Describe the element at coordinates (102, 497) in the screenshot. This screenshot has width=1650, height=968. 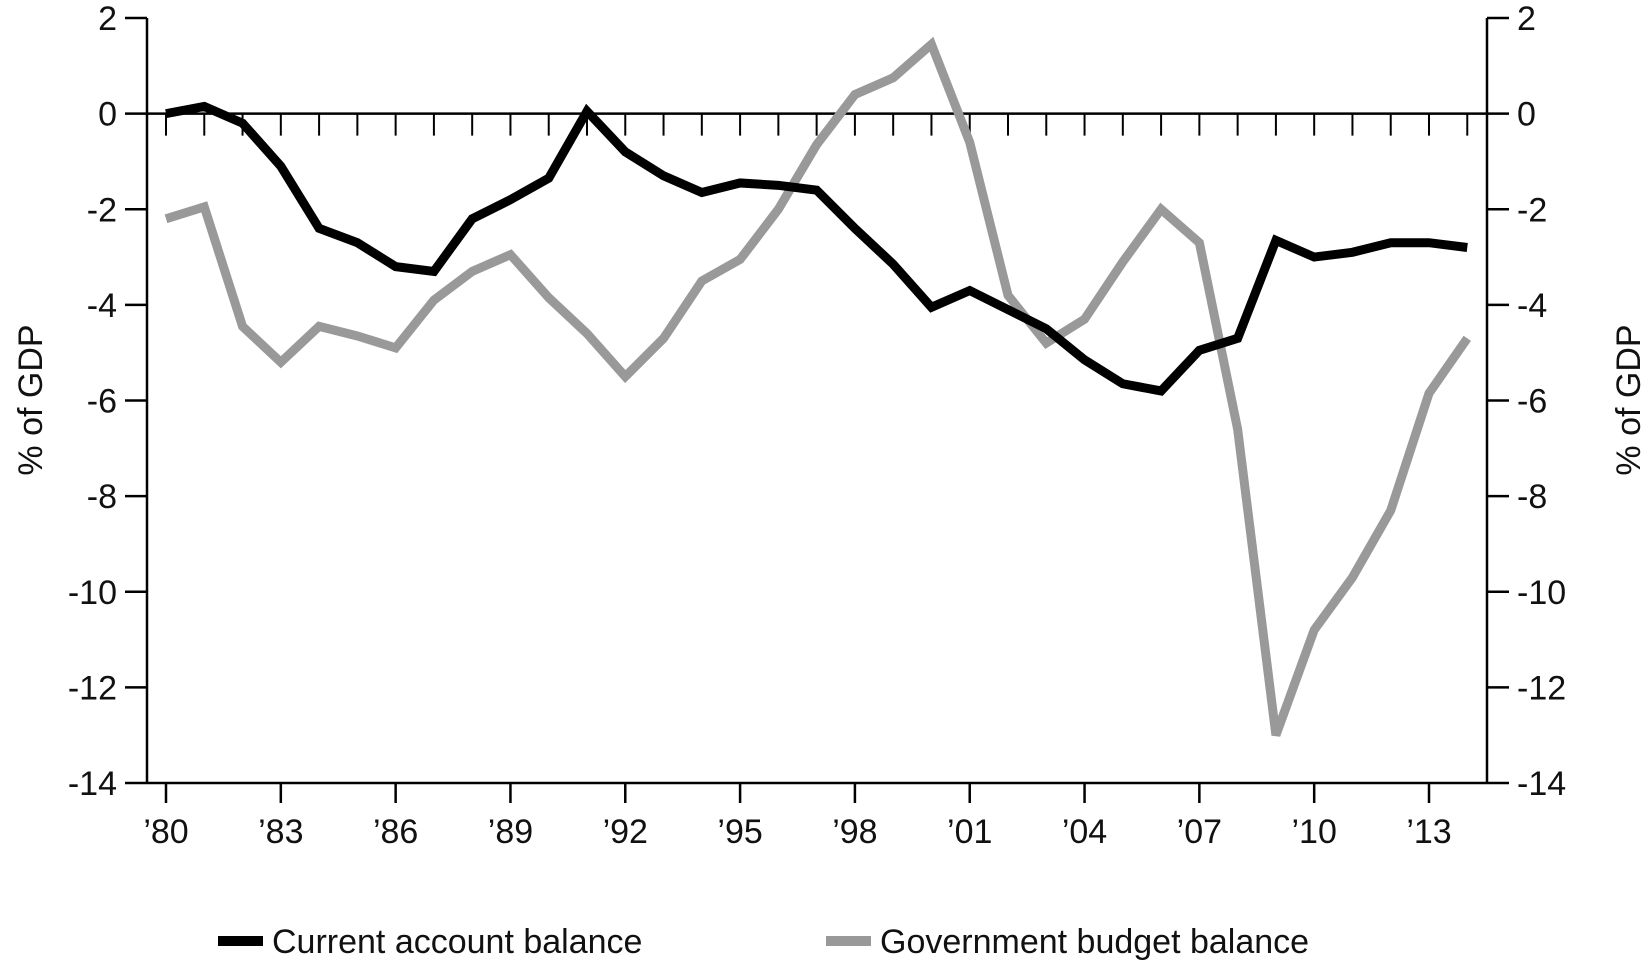
I see `y-tick-label-left: -8` at that location.